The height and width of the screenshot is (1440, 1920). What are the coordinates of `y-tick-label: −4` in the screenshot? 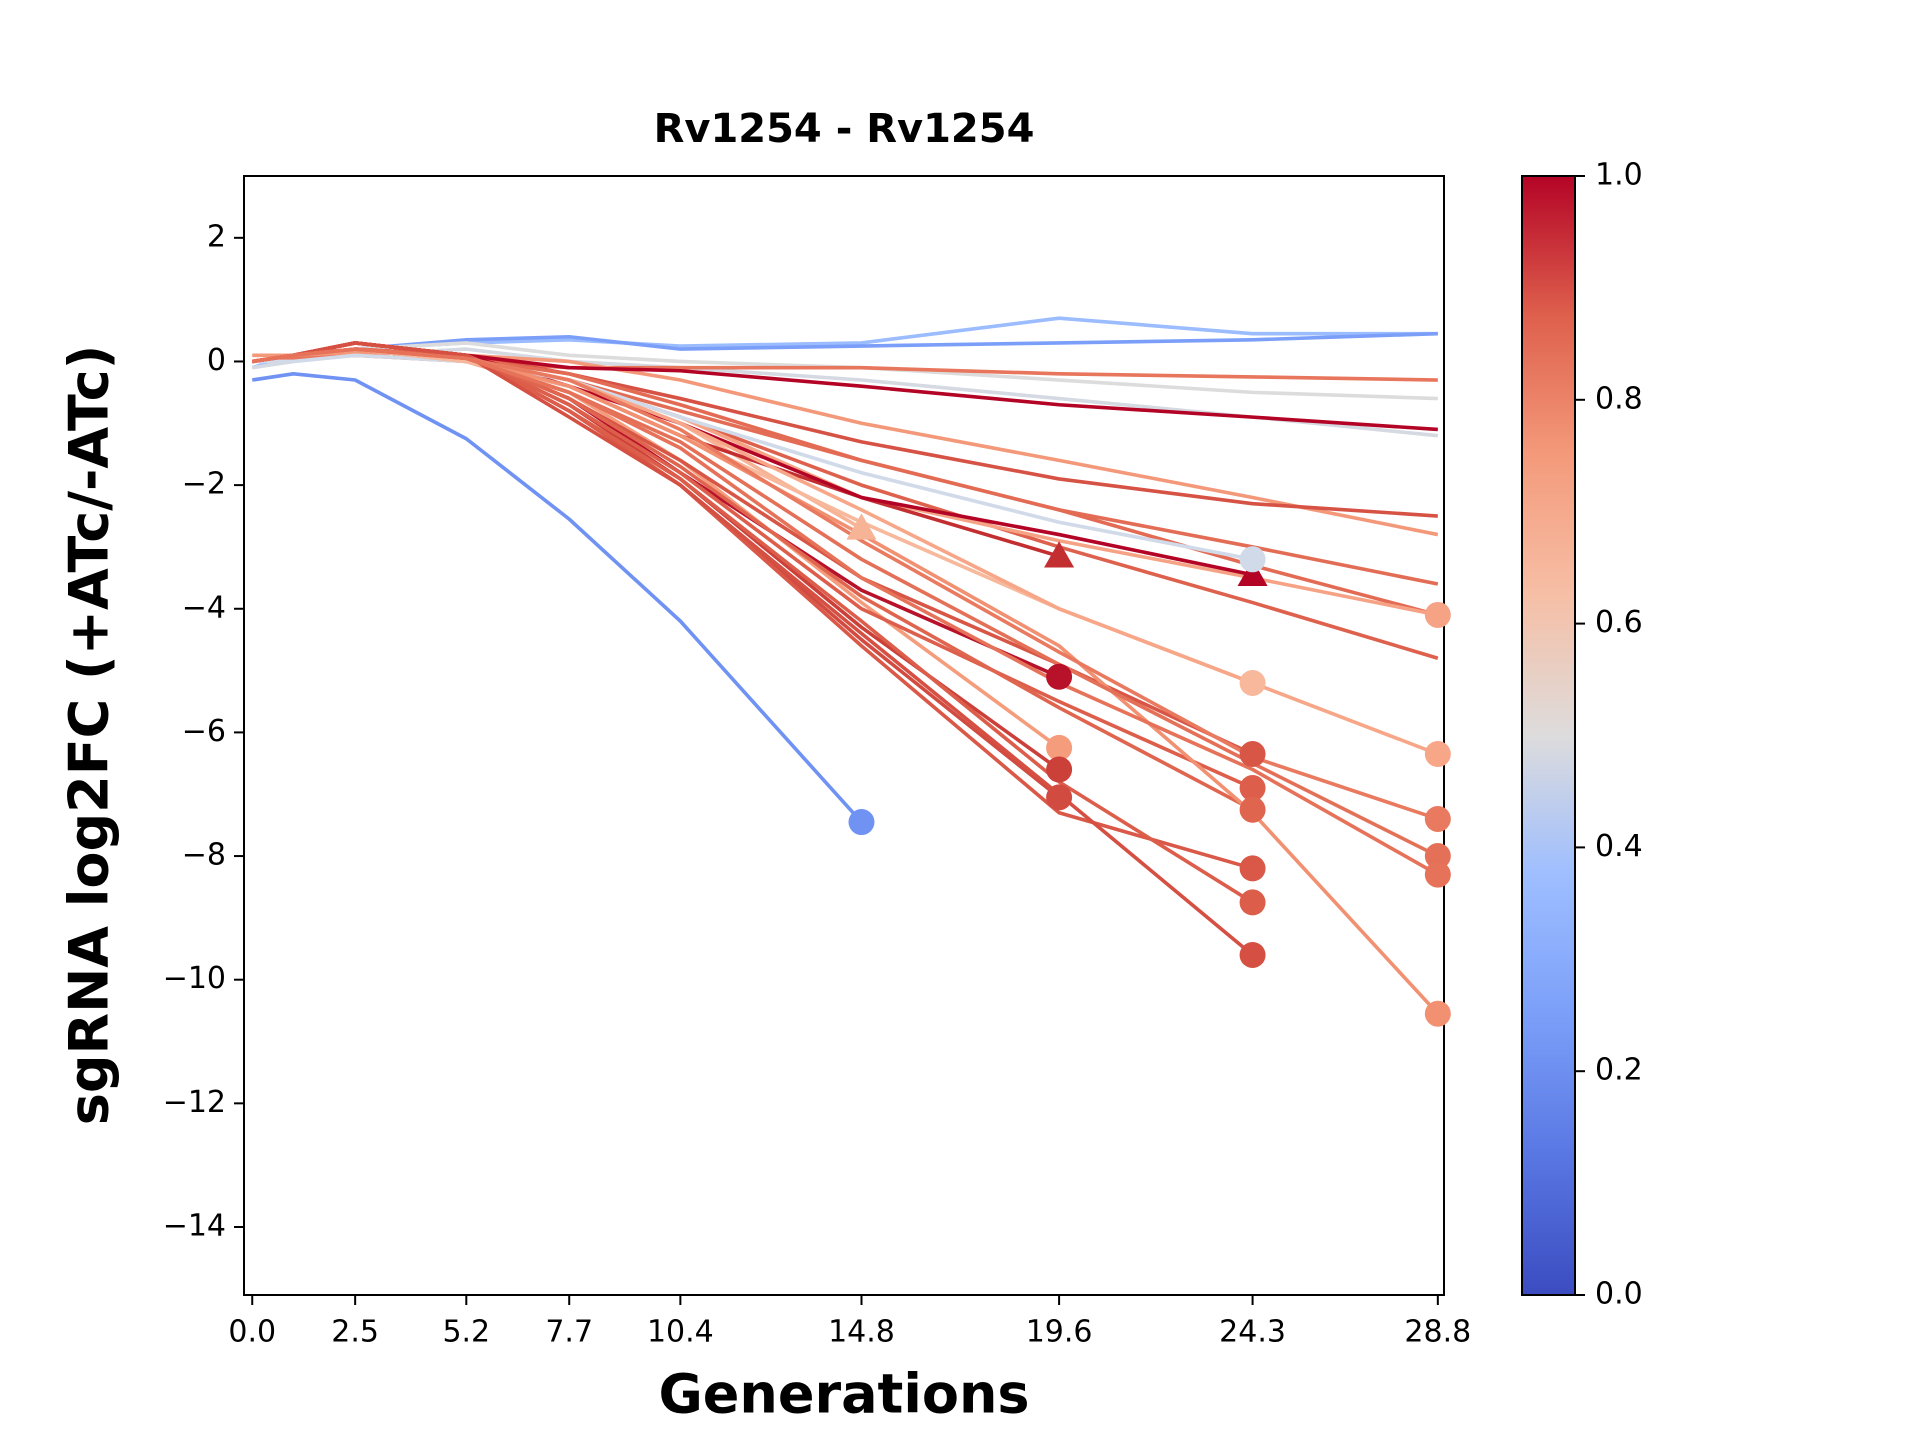 It's located at (204, 607).